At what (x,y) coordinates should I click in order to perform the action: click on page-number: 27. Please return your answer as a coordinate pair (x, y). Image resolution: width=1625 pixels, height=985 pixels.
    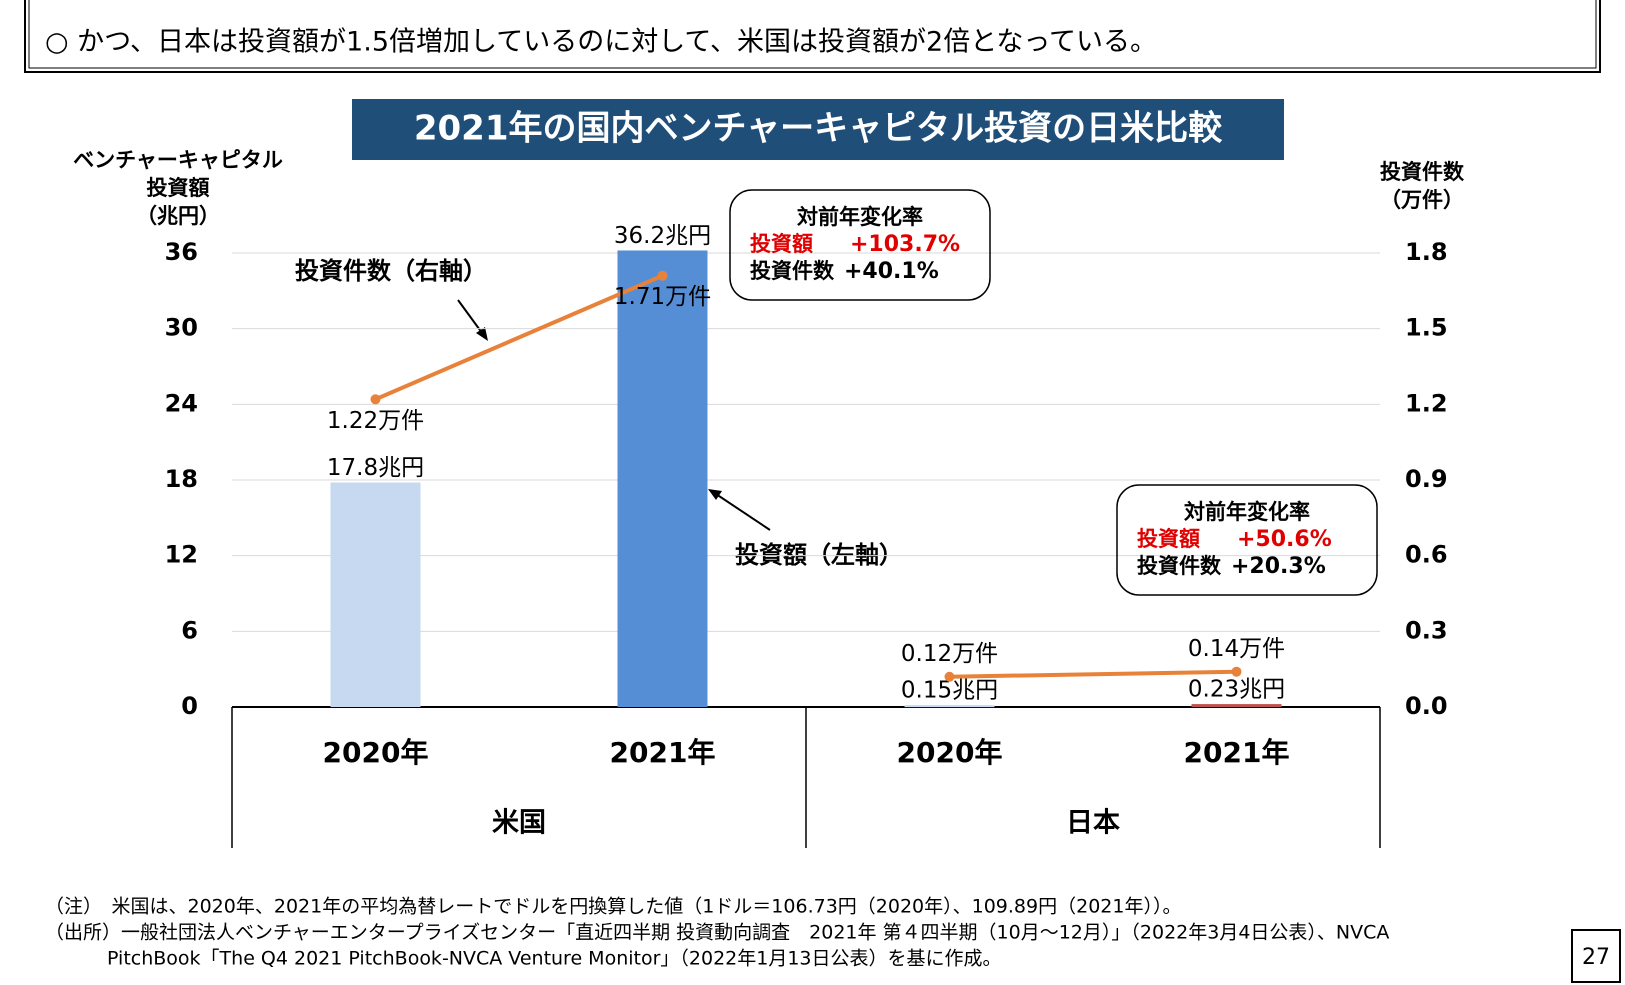
    Looking at the image, I should click on (1596, 957).